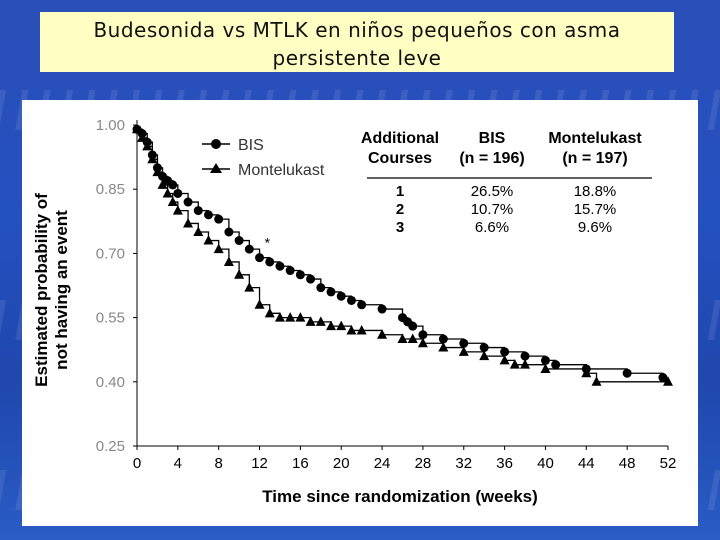  I want to click on y-tick-label: 0.85, so click(110, 189).